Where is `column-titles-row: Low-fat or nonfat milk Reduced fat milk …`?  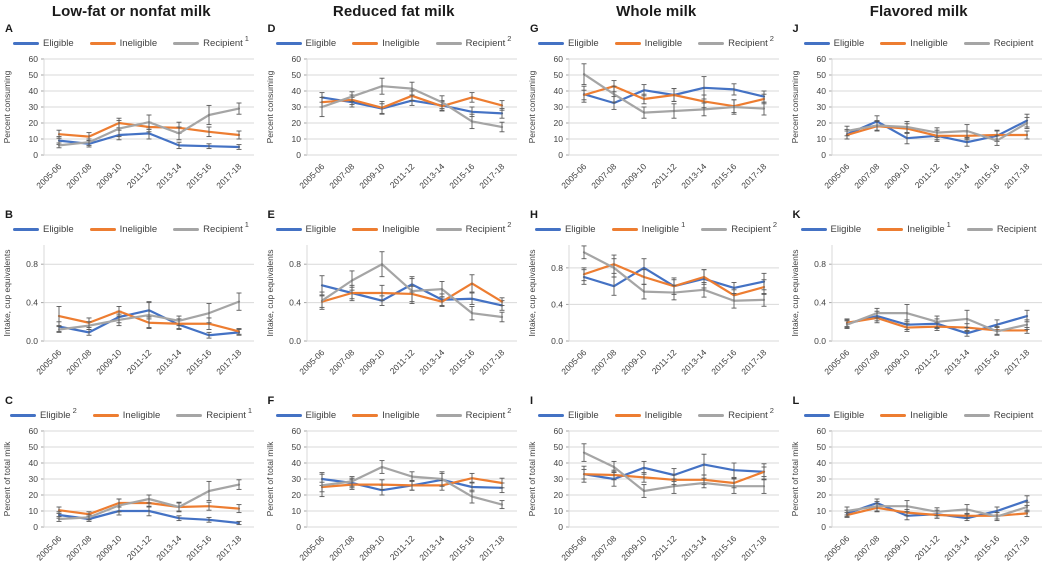 column-titles-row: Low-fat or nonfat milk Reduced fat milk … is located at coordinates (525, 11).